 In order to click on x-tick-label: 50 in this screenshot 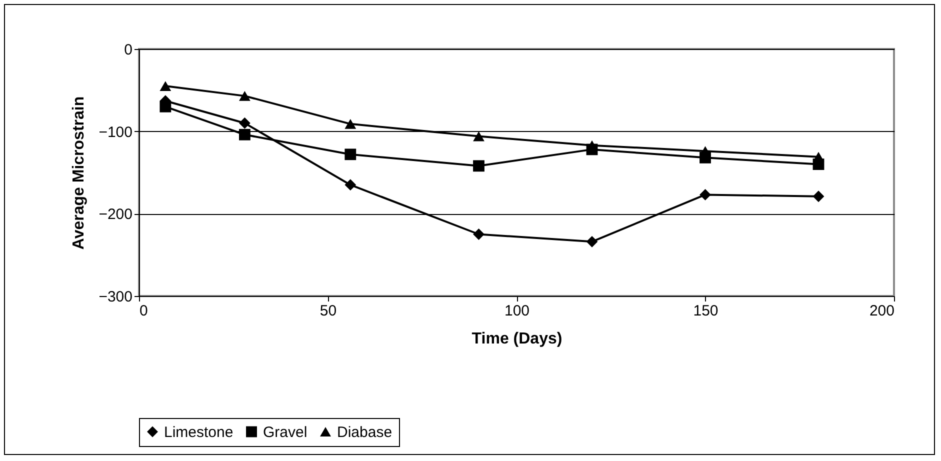, I will do `click(328, 311)`.